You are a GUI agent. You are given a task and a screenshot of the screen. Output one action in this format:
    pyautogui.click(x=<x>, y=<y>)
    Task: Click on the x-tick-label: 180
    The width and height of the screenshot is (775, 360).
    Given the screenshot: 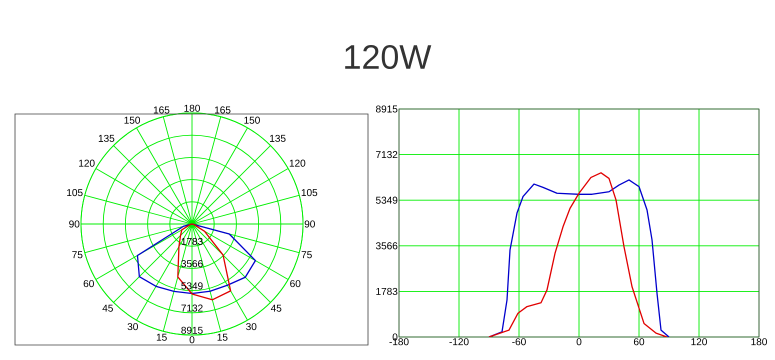 What is the action you would take?
    pyautogui.click(x=759, y=342)
    